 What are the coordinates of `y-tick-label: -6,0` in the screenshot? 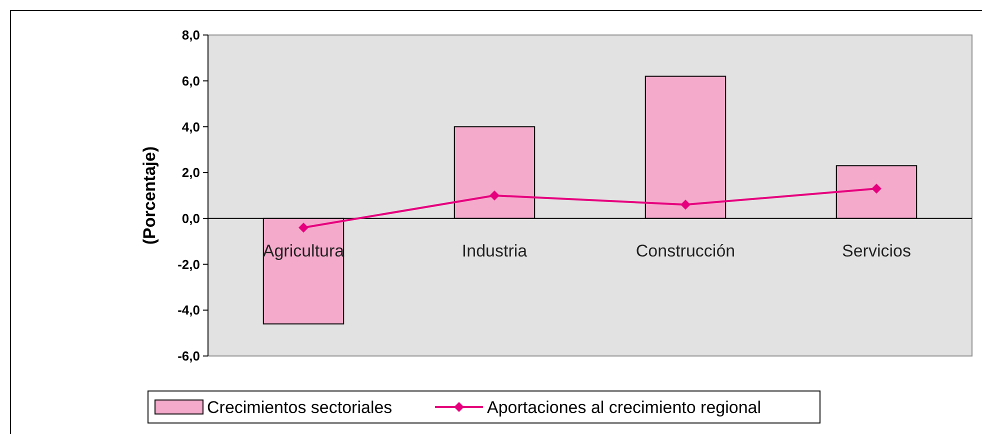 It's located at (189, 356).